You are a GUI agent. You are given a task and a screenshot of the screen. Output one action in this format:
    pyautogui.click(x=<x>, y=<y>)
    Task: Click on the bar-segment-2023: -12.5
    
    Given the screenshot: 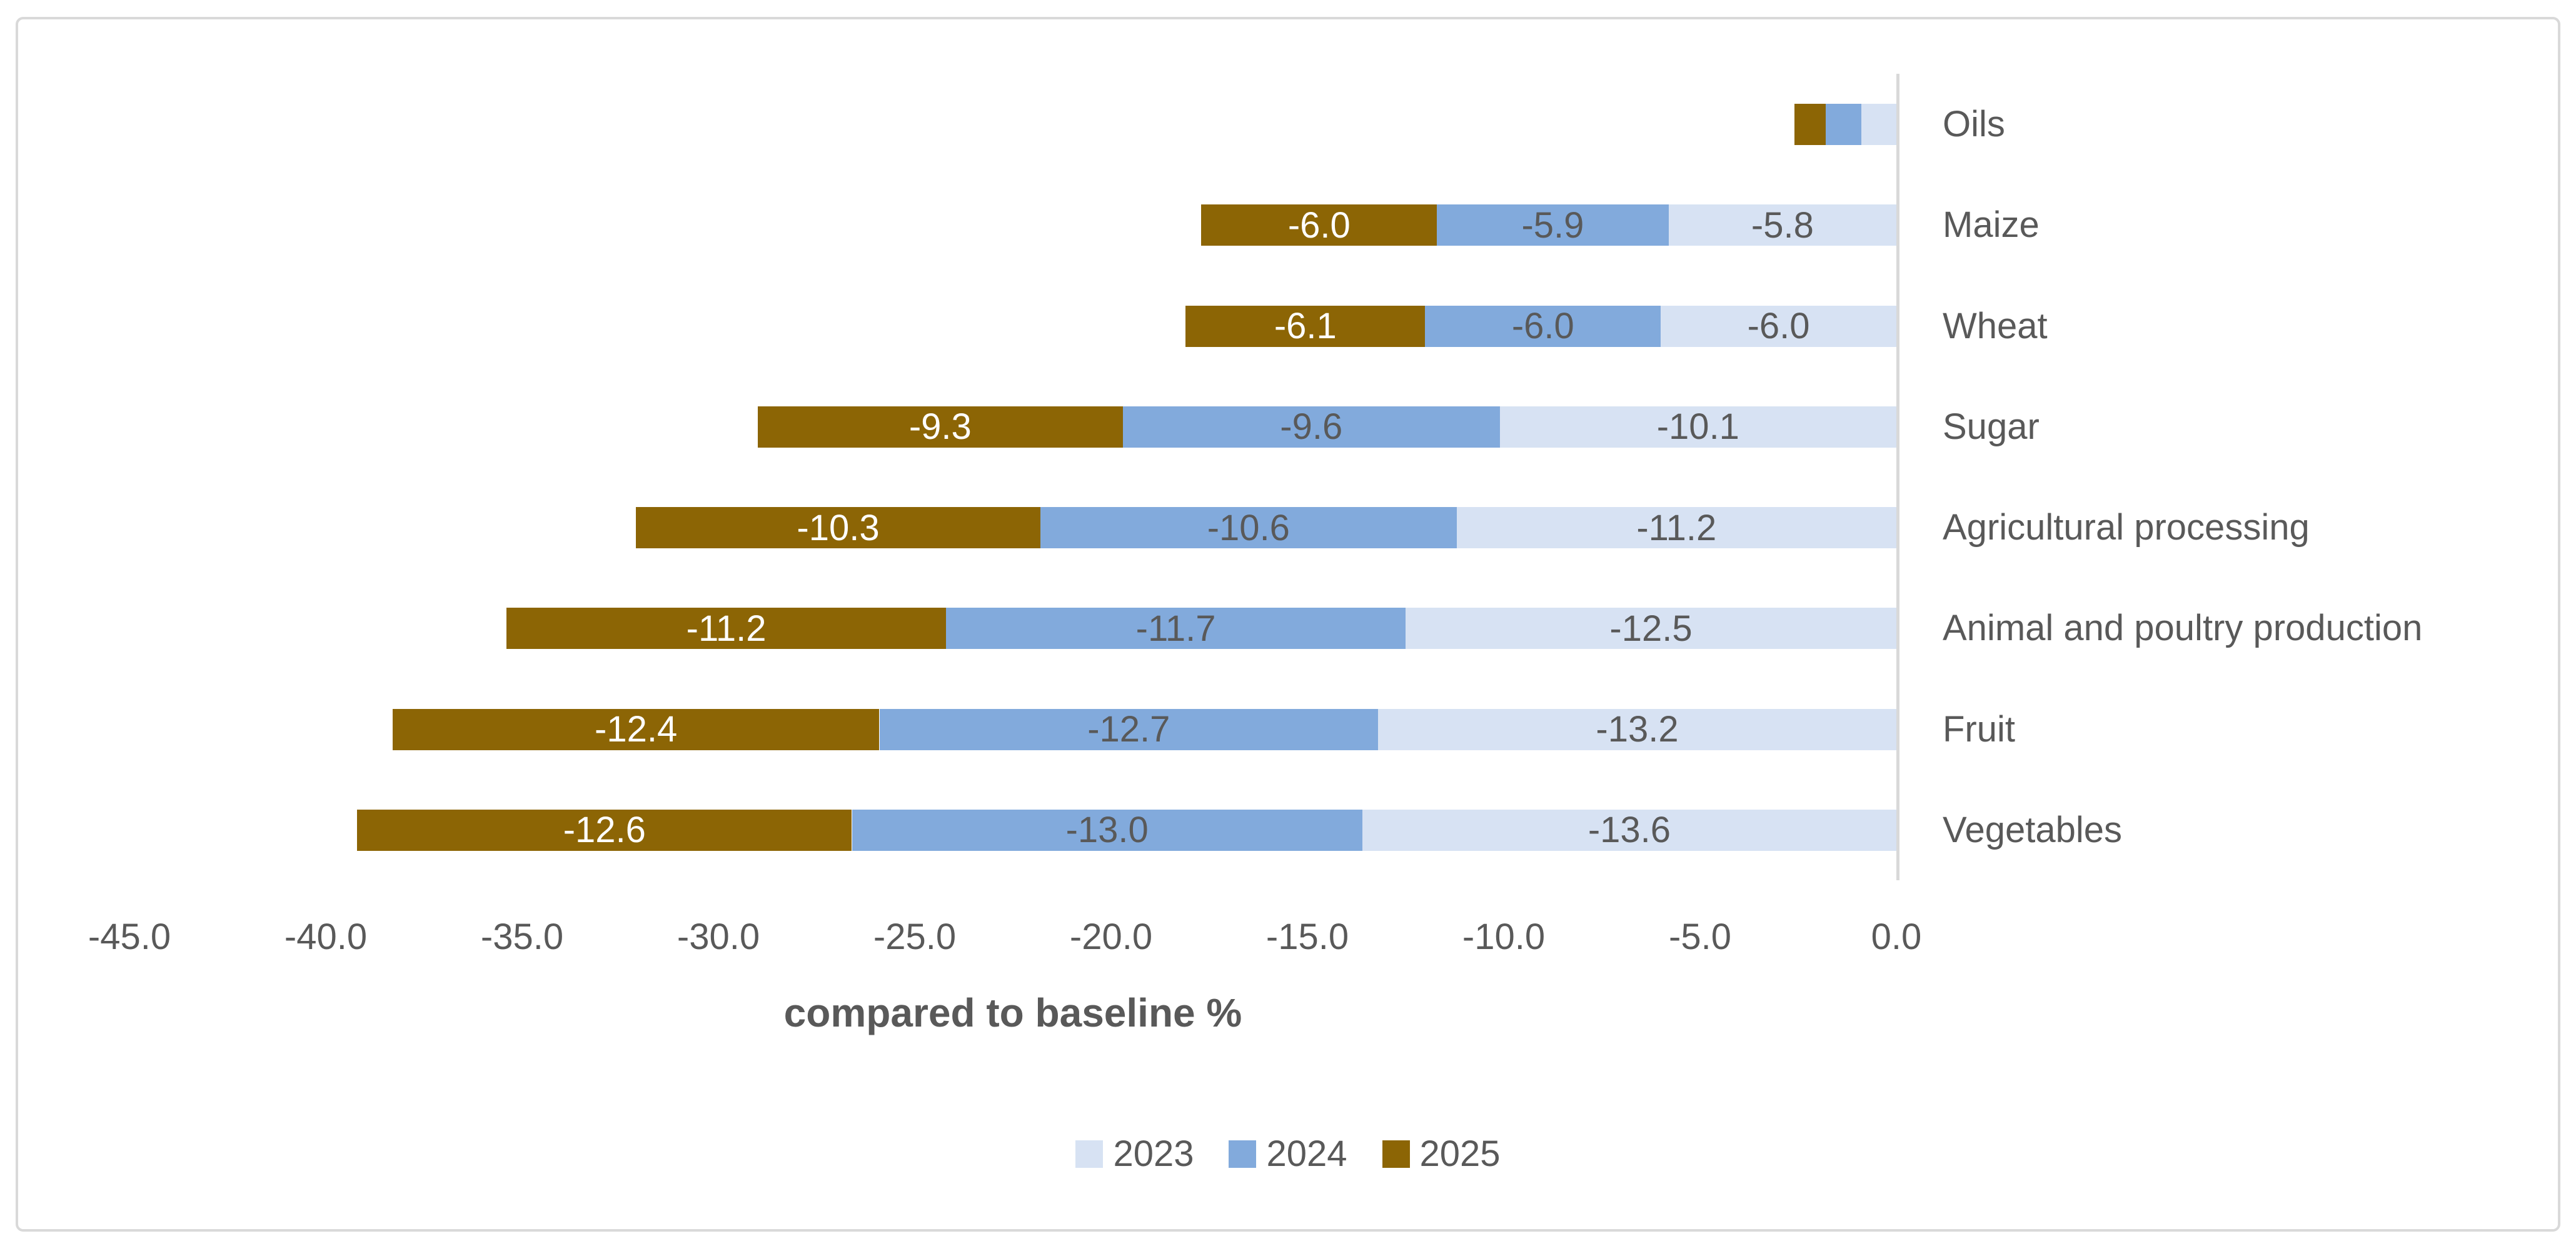 What is the action you would take?
    pyautogui.click(x=1651, y=629)
    